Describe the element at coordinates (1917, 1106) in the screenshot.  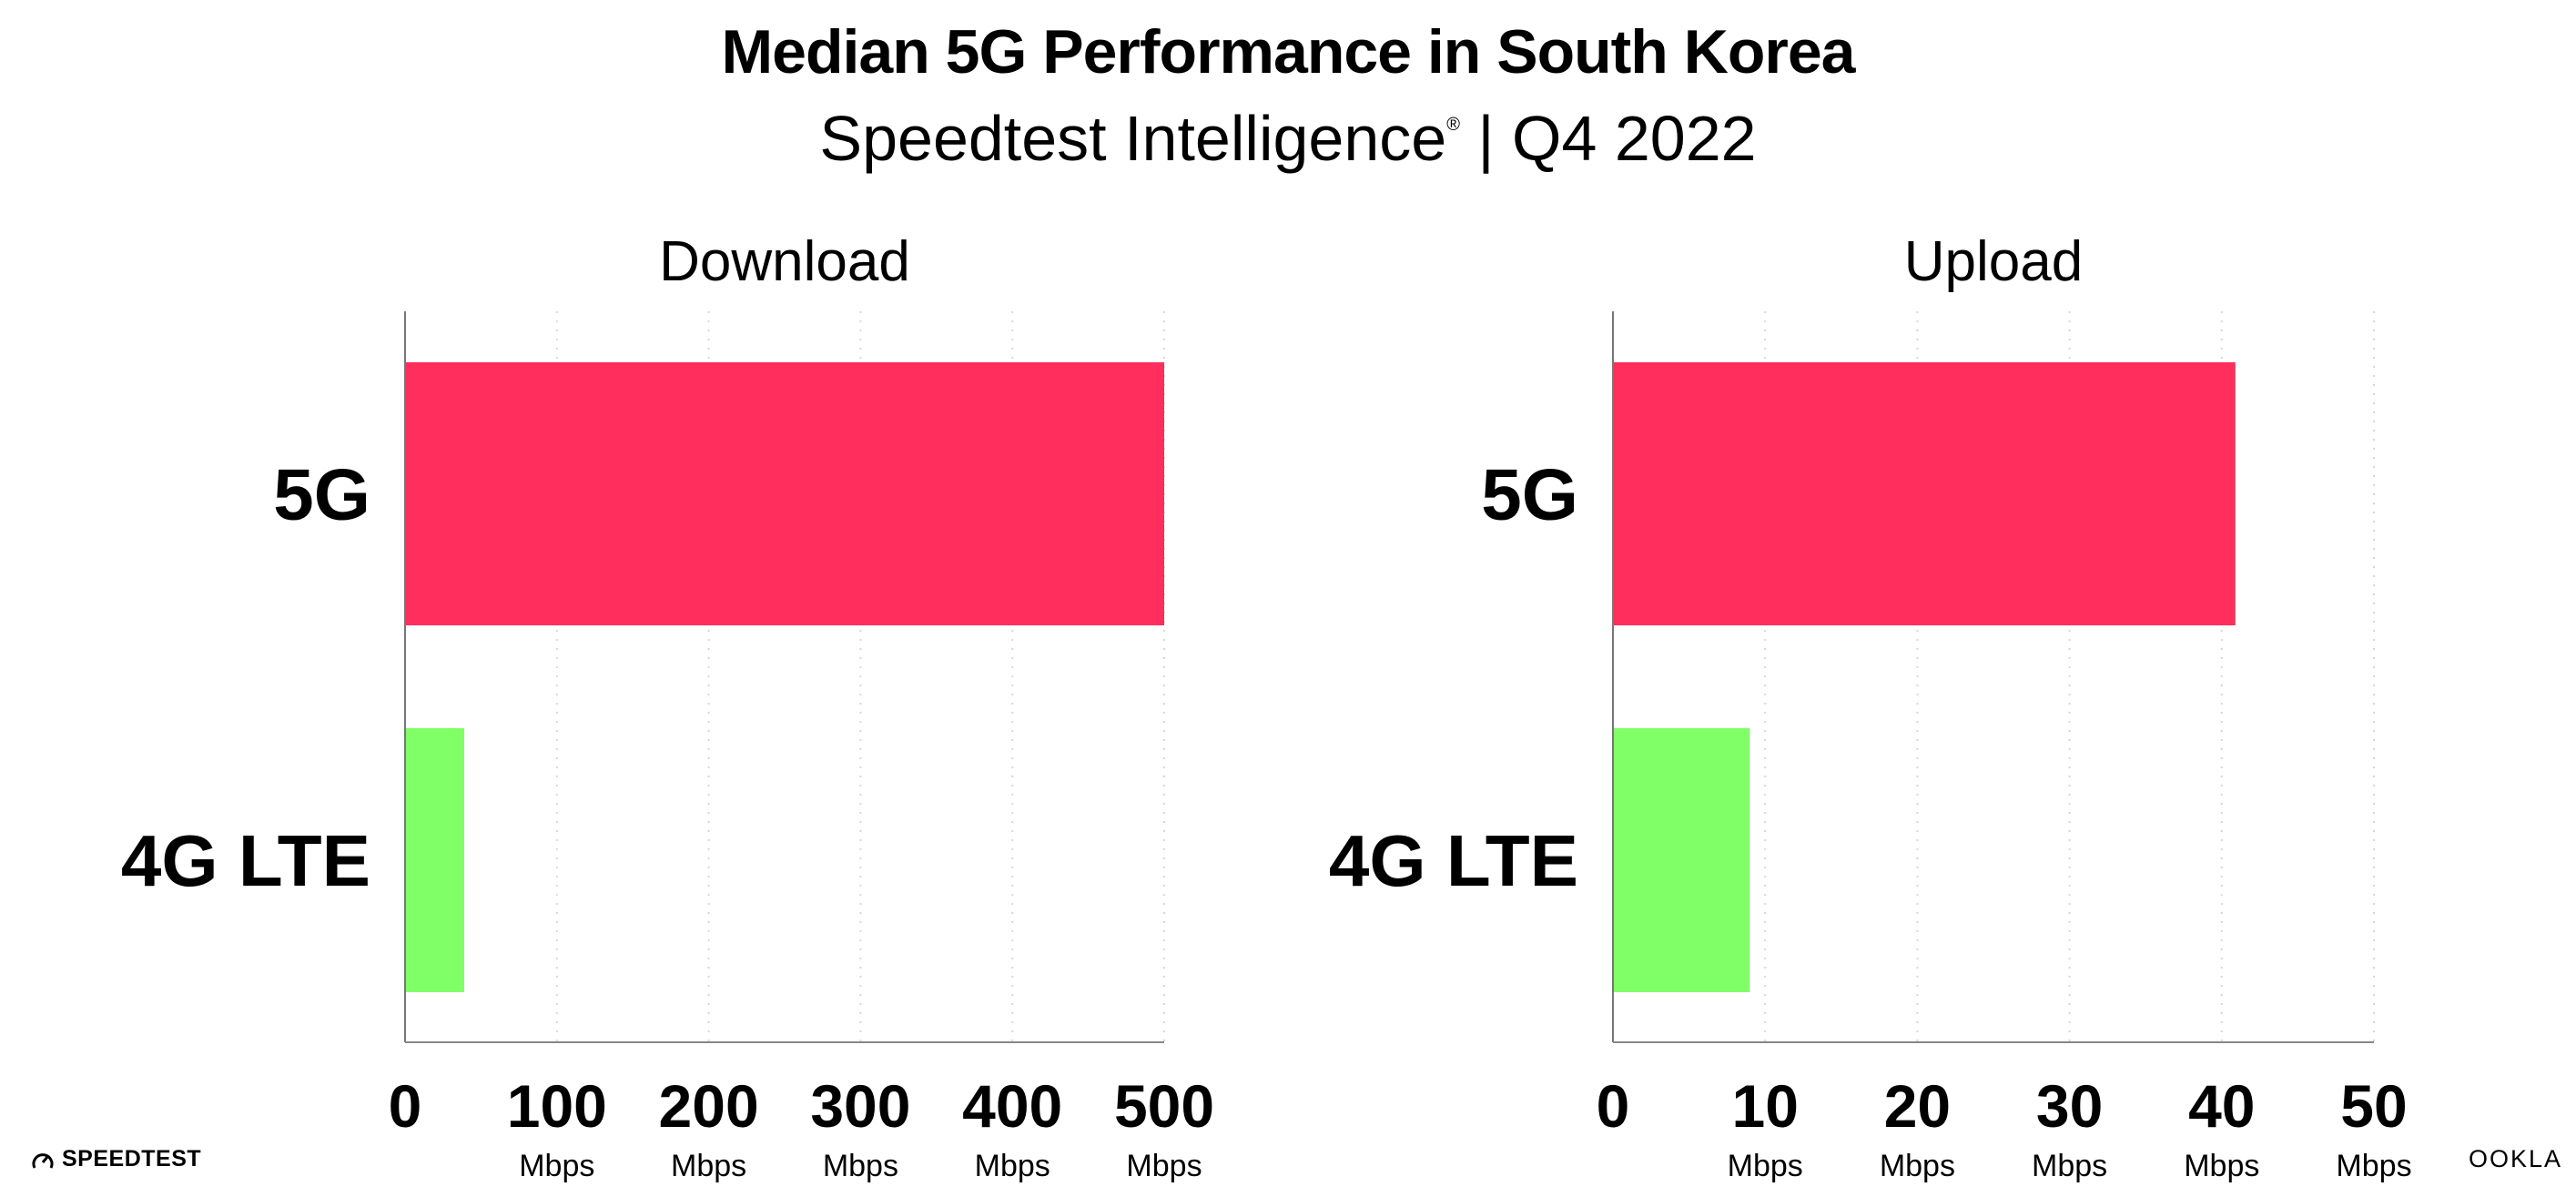
I see `x-tick-label: 20` at that location.